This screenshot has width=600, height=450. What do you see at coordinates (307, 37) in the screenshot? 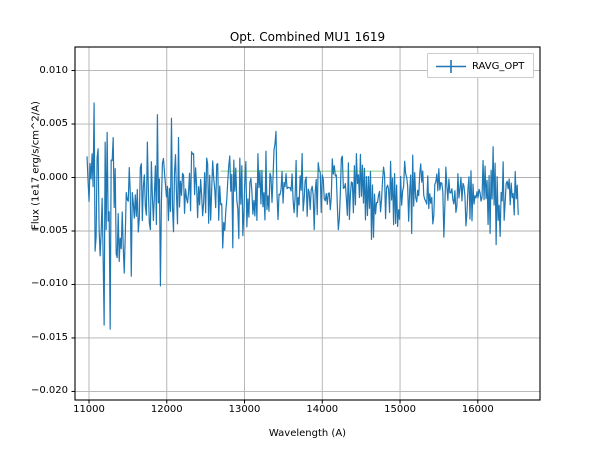
I see `page-title: Opt. Combined MU1 1619` at bounding box center [307, 37].